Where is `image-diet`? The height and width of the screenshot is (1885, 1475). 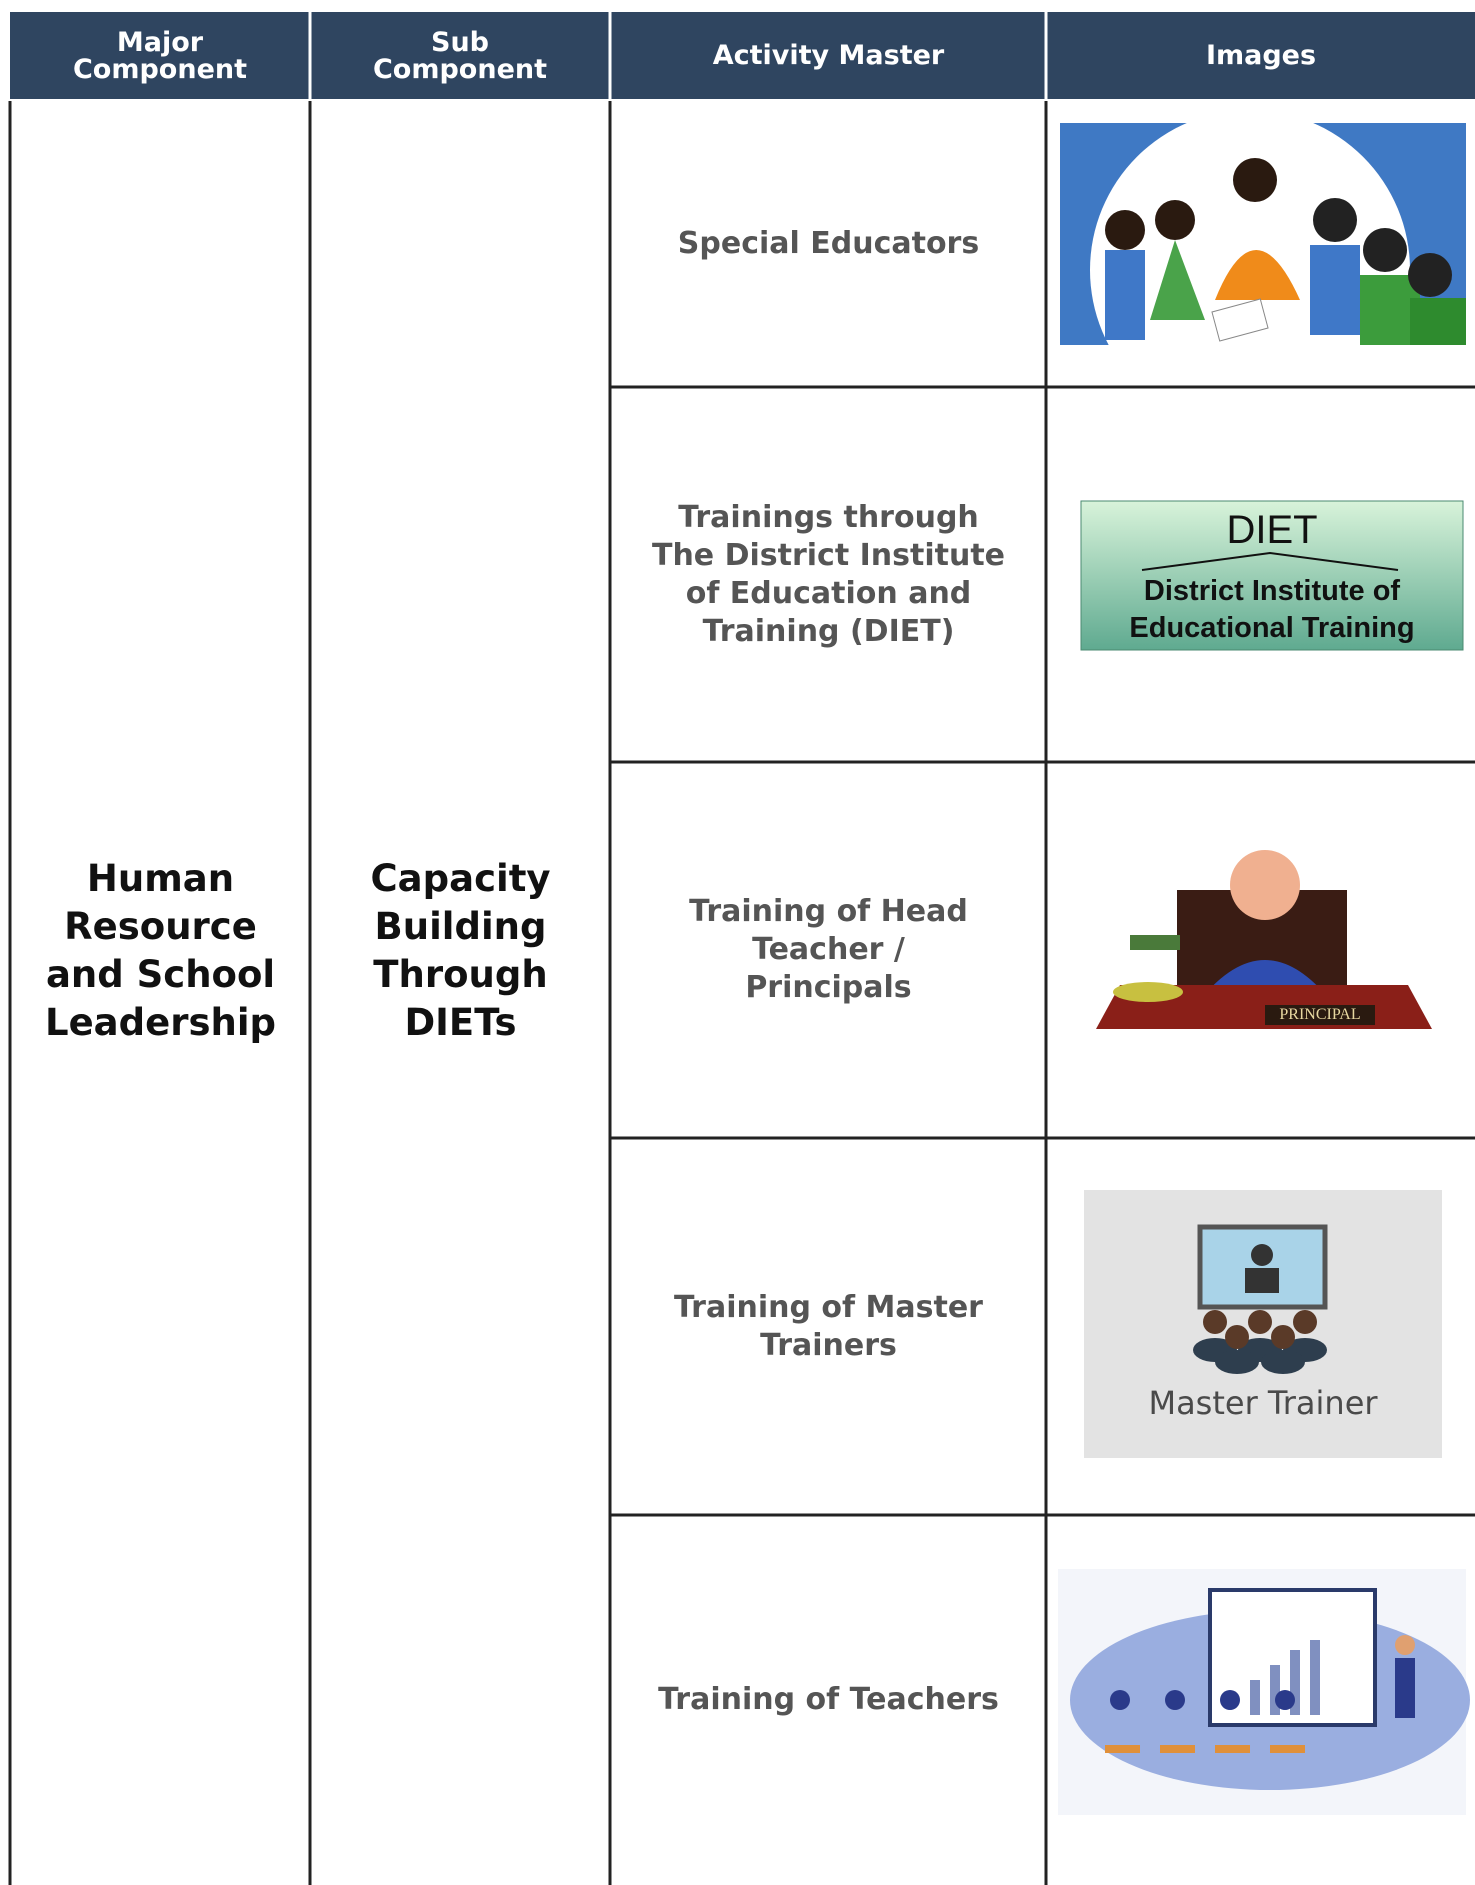 image-diet is located at coordinates (1272, 575).